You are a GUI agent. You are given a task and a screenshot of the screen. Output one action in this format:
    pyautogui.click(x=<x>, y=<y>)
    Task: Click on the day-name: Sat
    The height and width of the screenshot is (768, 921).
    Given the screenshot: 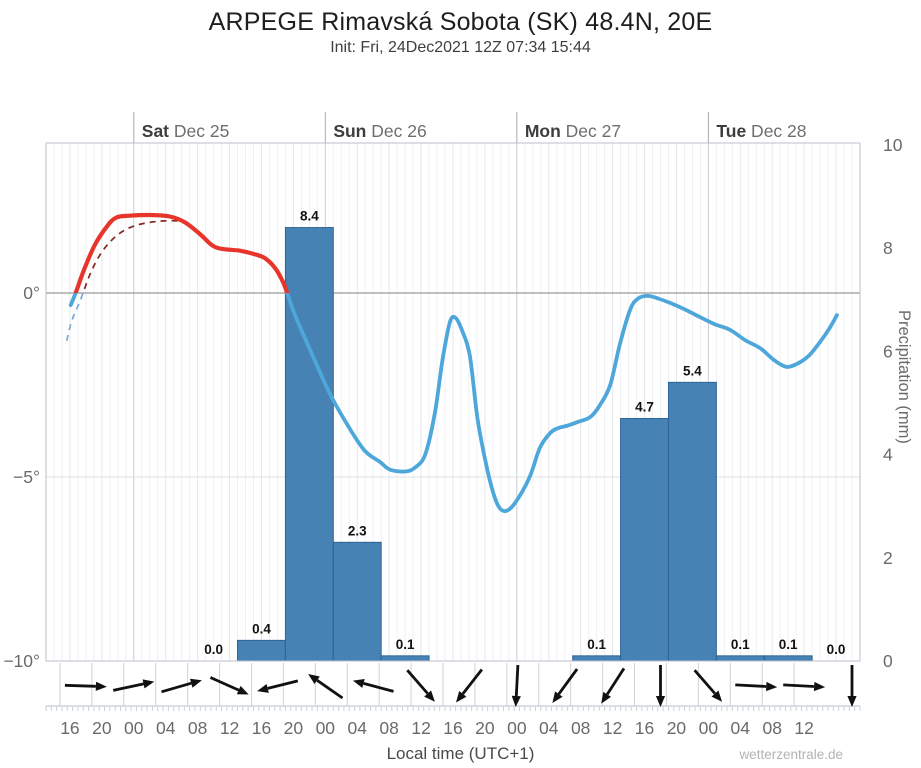 What is the action you would take?
    pyautogui.click(x=155, y=131)
    